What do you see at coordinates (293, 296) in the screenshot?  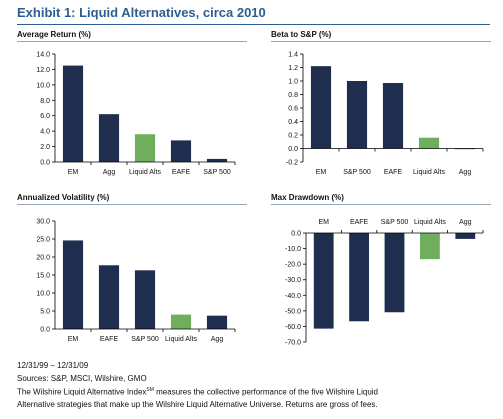 I see `y-tick-label: -40.0` at bounding box center [293, 296].